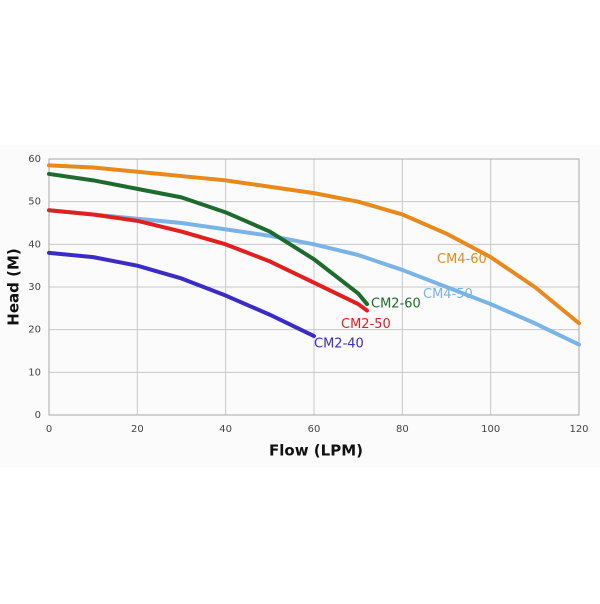  I want to click on series-label: CM2-50, so click(366, 324).